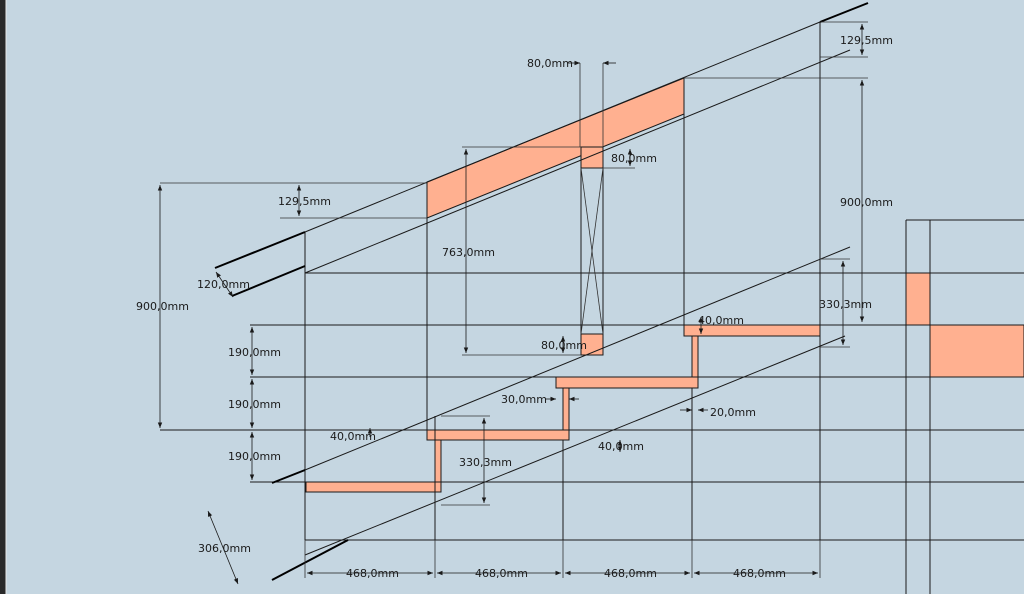  What do you see at coordinates (866, 202) in the screenshot?
I see `dim-right-height: 900,0mm` at bounding box center [866, 202].